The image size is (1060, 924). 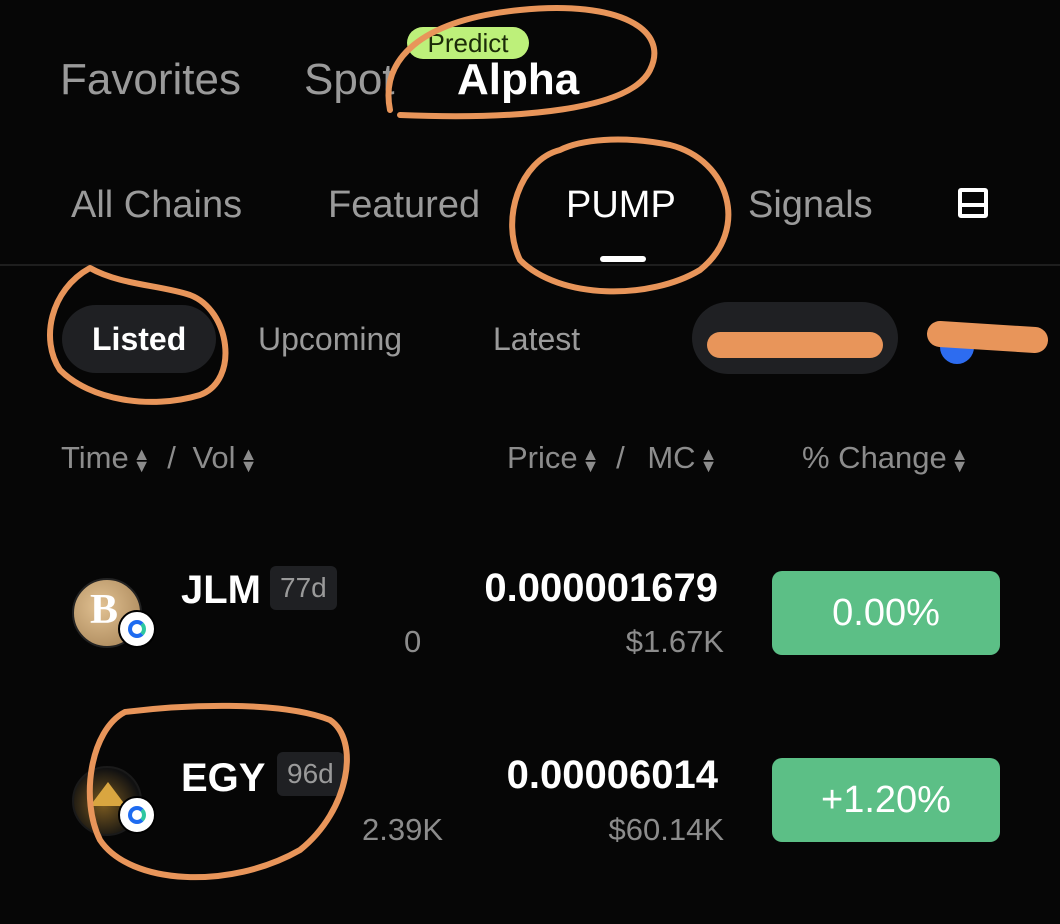 What do you see at coordinates (214, 457) in the screenshot?
I see `col-vol: Vol` at bounding box center [214, 457].